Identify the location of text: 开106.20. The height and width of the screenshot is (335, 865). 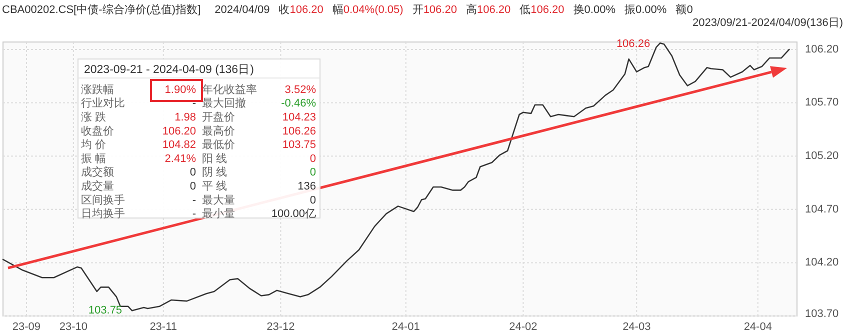
(434, 10).